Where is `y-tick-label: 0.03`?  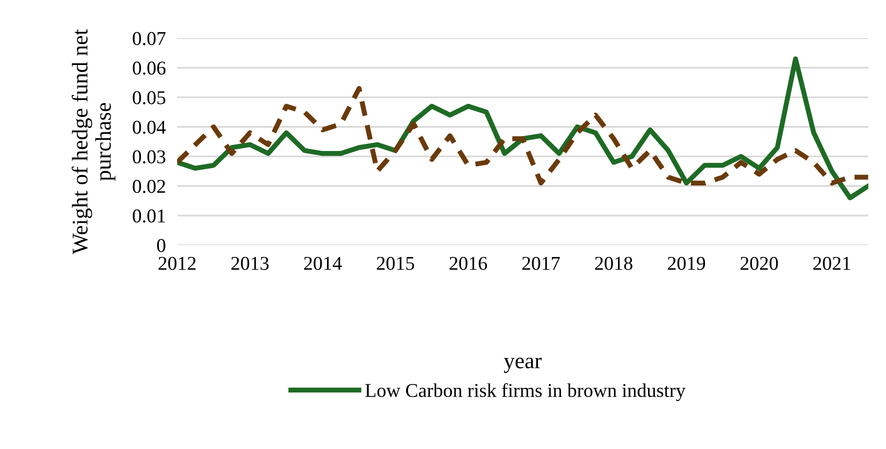 y-tick-label: 0.03 is located at coordinates (149, 157).